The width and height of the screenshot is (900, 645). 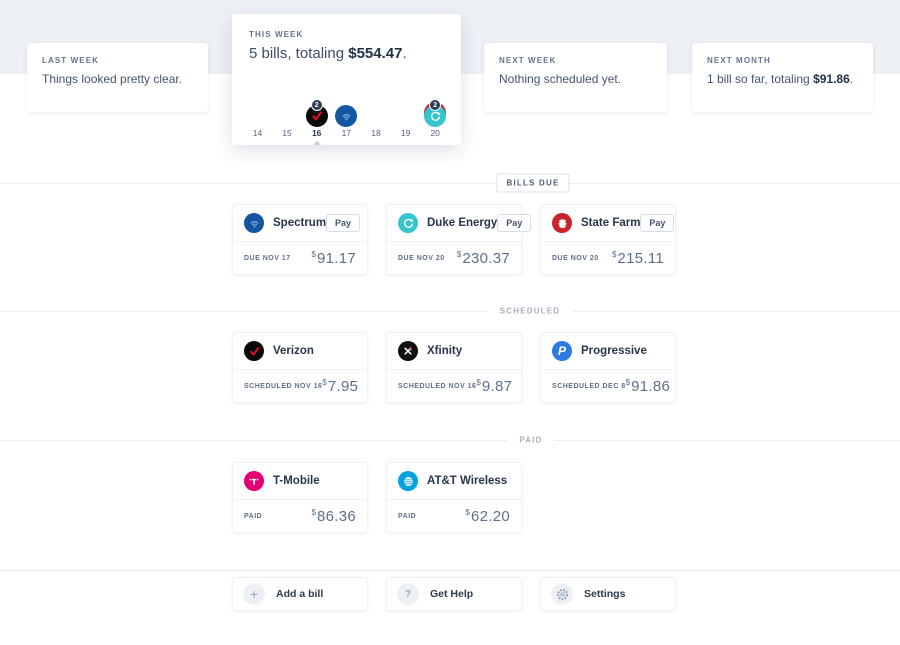 What do you see at coordinates (300, 223) in the screenshot?
I see `bill-name: Spectrum` at bounding box center [300, 223].